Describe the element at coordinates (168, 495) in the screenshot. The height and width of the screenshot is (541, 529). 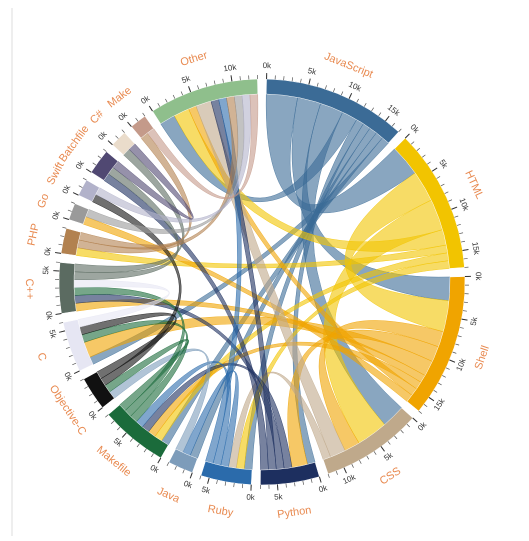
I see `group-label: Java` at that location.